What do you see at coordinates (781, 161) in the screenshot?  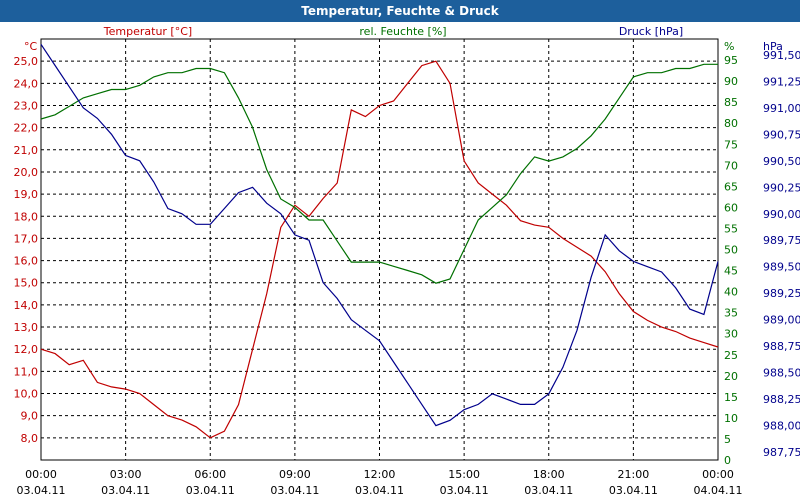 I see `pressure-tick-label: 990,50` at bounding box center [781, 161].